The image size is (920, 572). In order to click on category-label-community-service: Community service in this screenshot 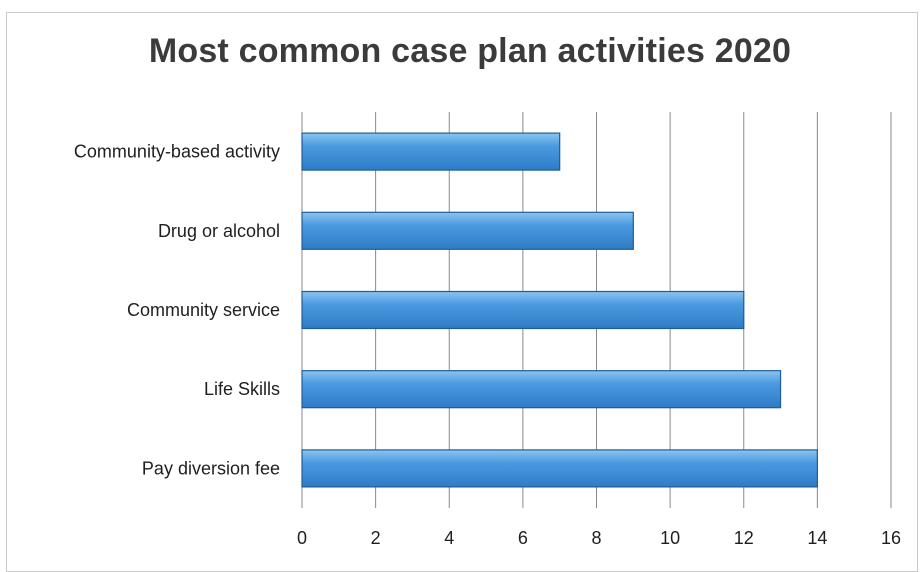, I will do `click(203, 310)`.